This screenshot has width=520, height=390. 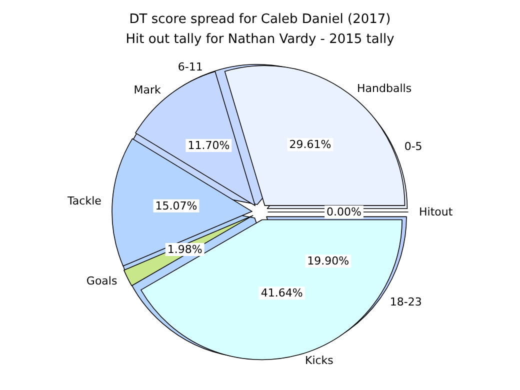 I want to click on data-label: 41.64%, so click(x=281, y=293).